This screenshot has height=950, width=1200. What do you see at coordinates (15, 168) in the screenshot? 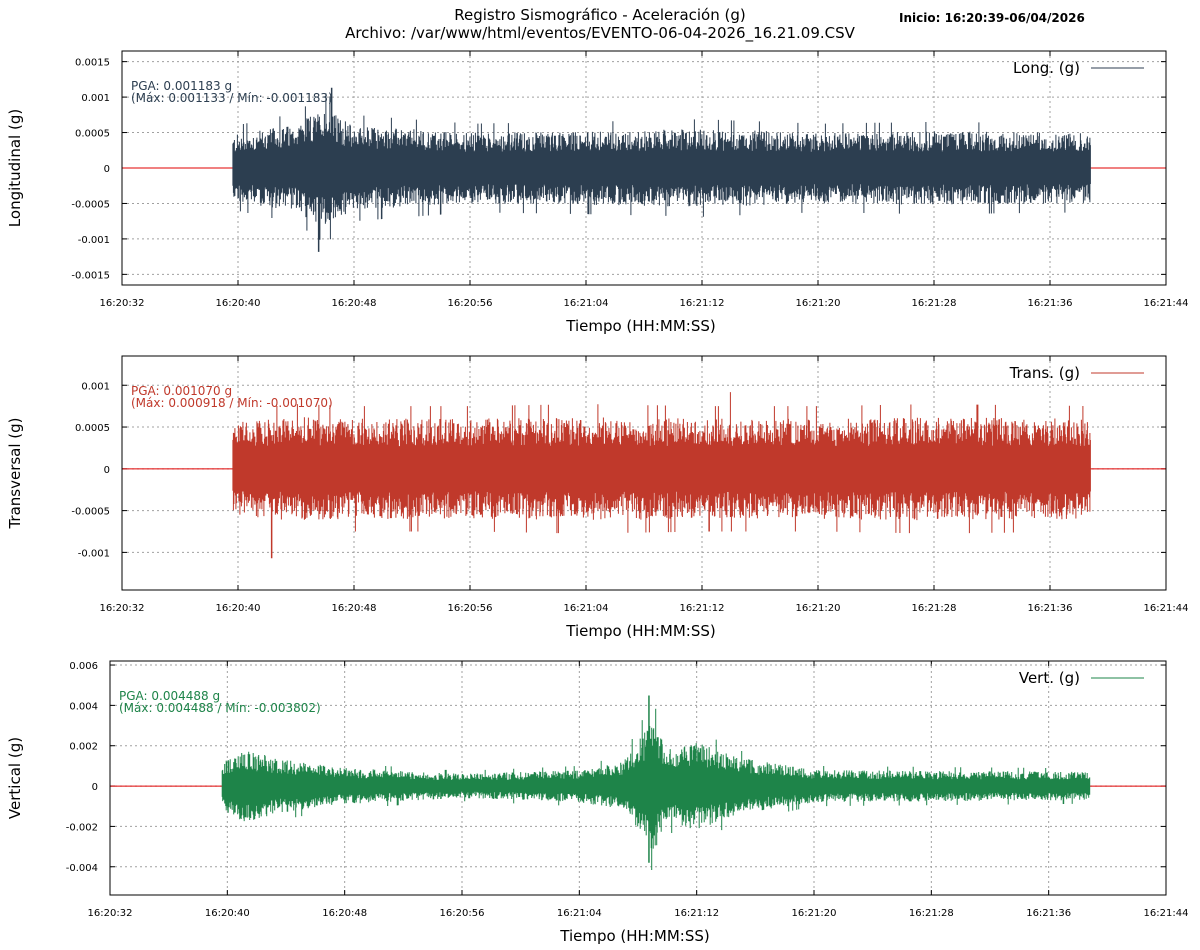
I see `y-axis-label: Longitudinal (g)` at bounding box center [15, 168].